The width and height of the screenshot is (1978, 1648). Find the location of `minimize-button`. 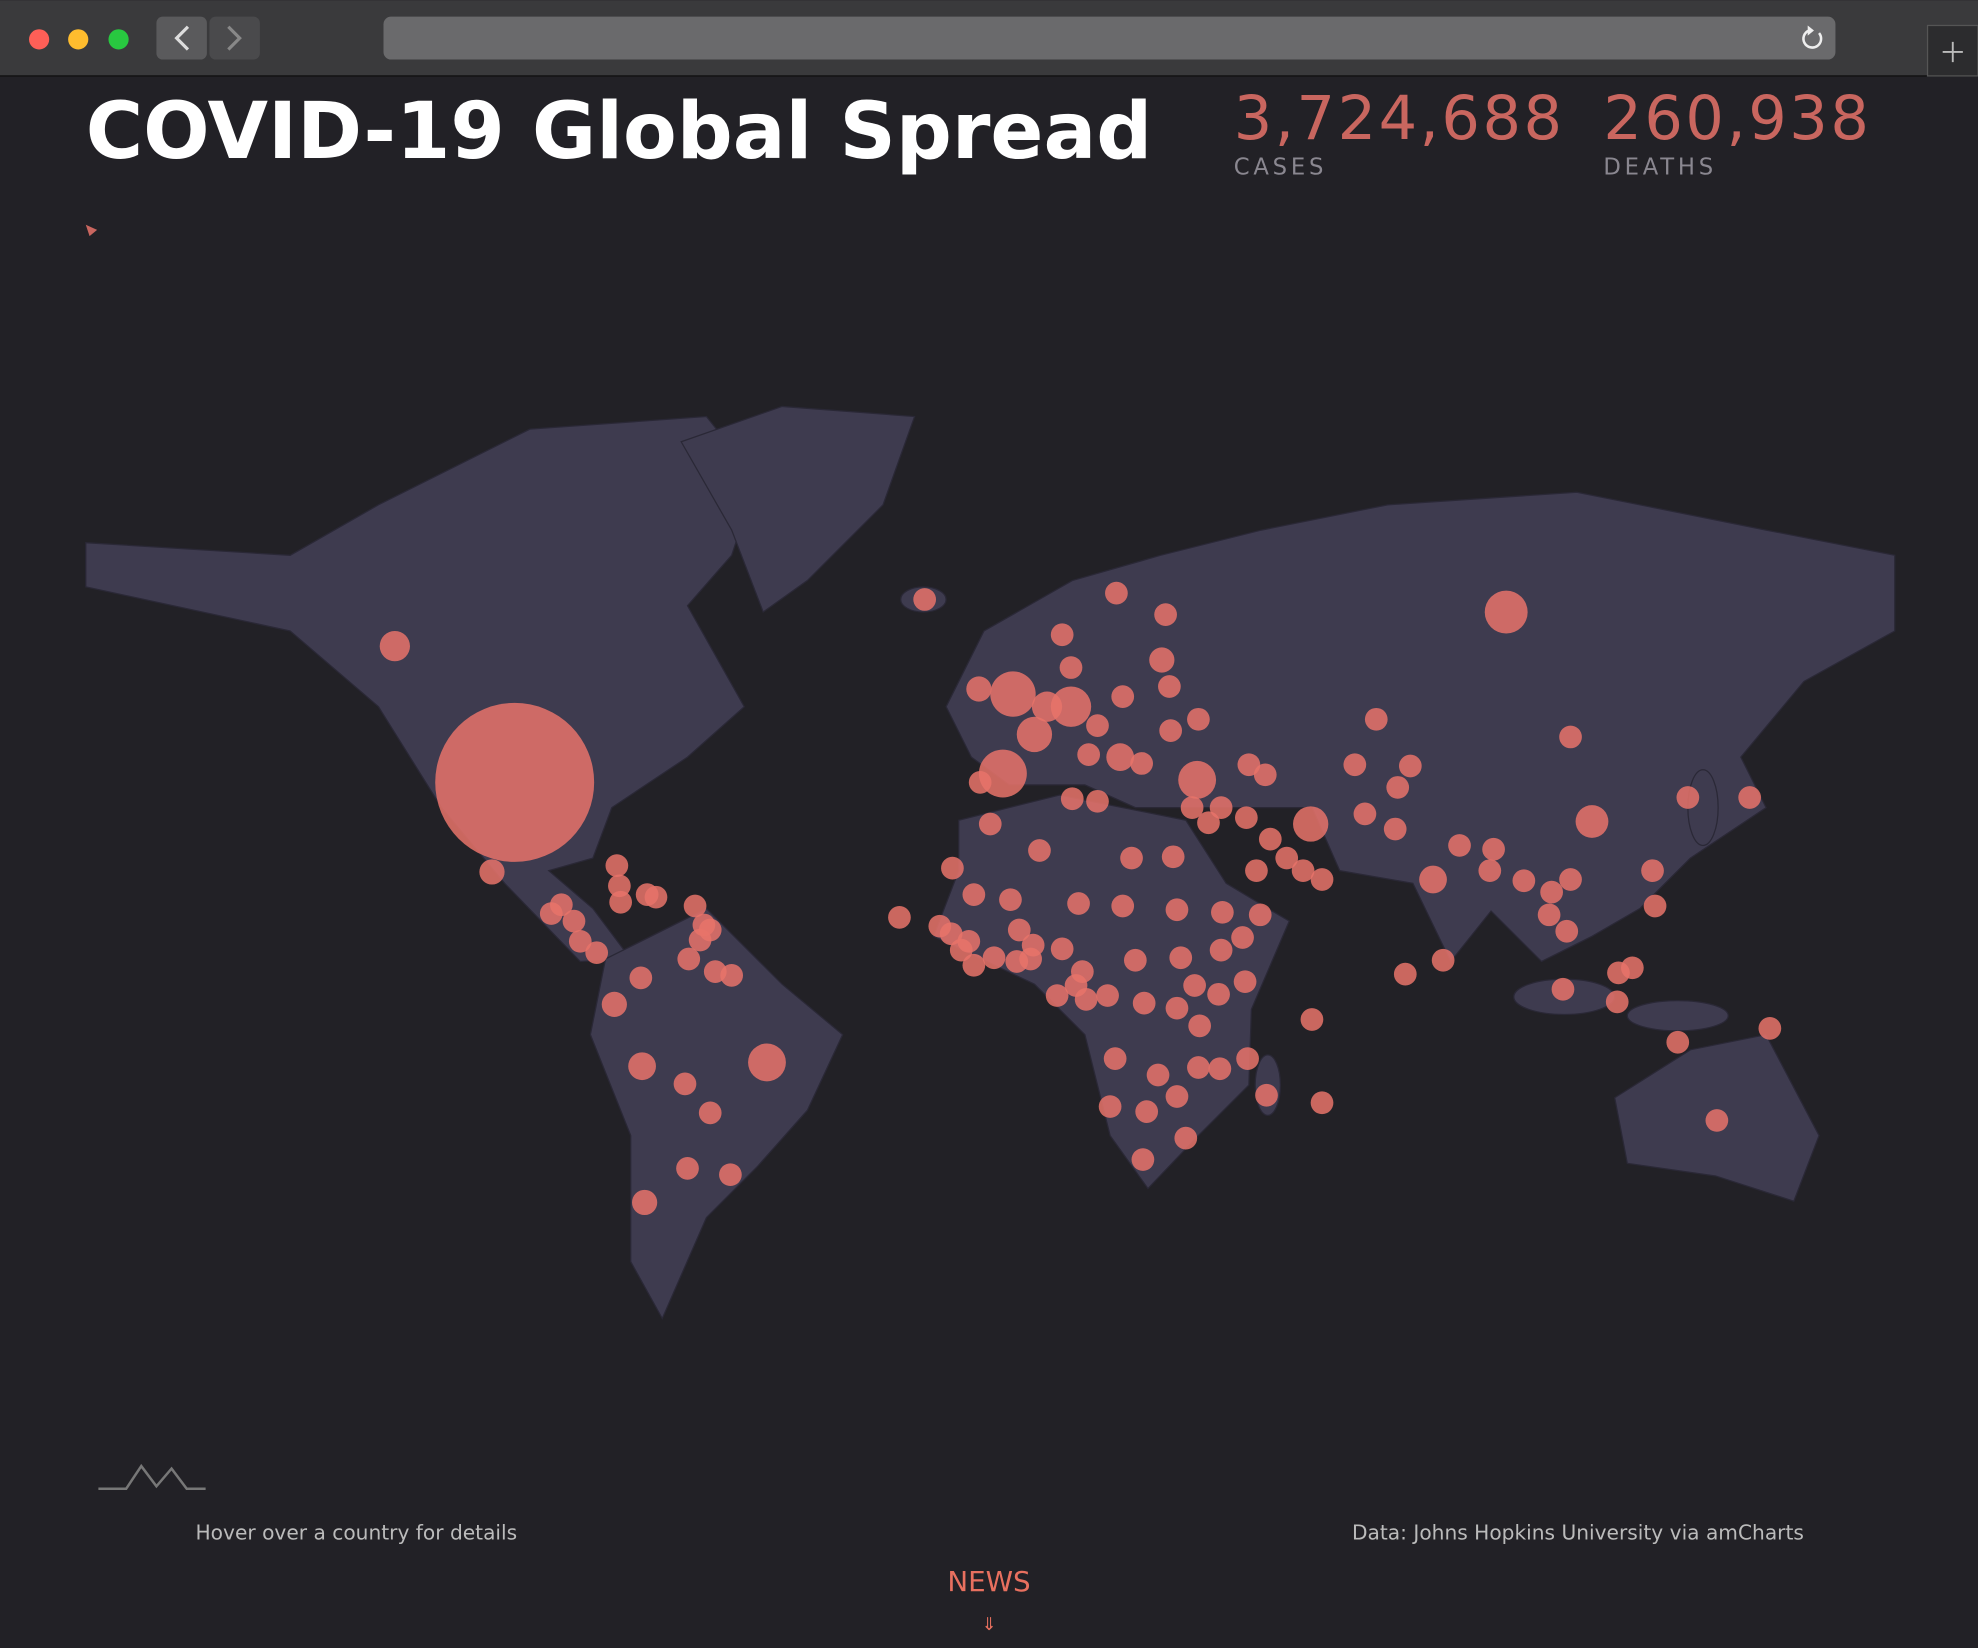

minimize-button is located at coordinates (78, 39).